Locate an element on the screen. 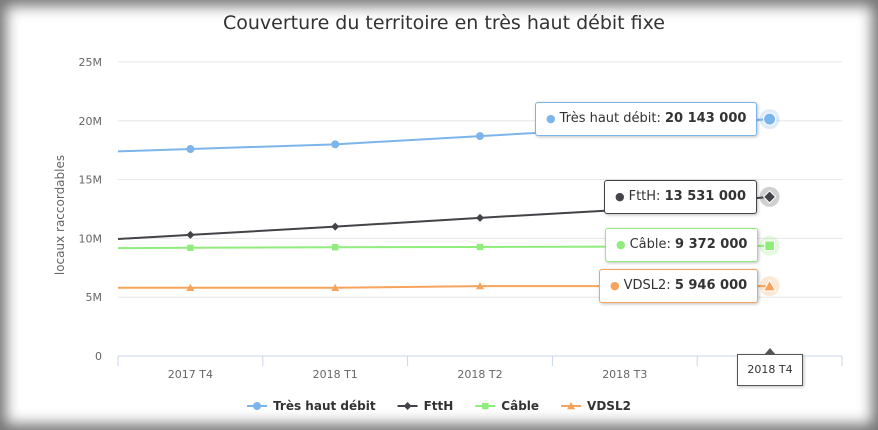  legend-item: Câble is located at coordinates (507, 406).